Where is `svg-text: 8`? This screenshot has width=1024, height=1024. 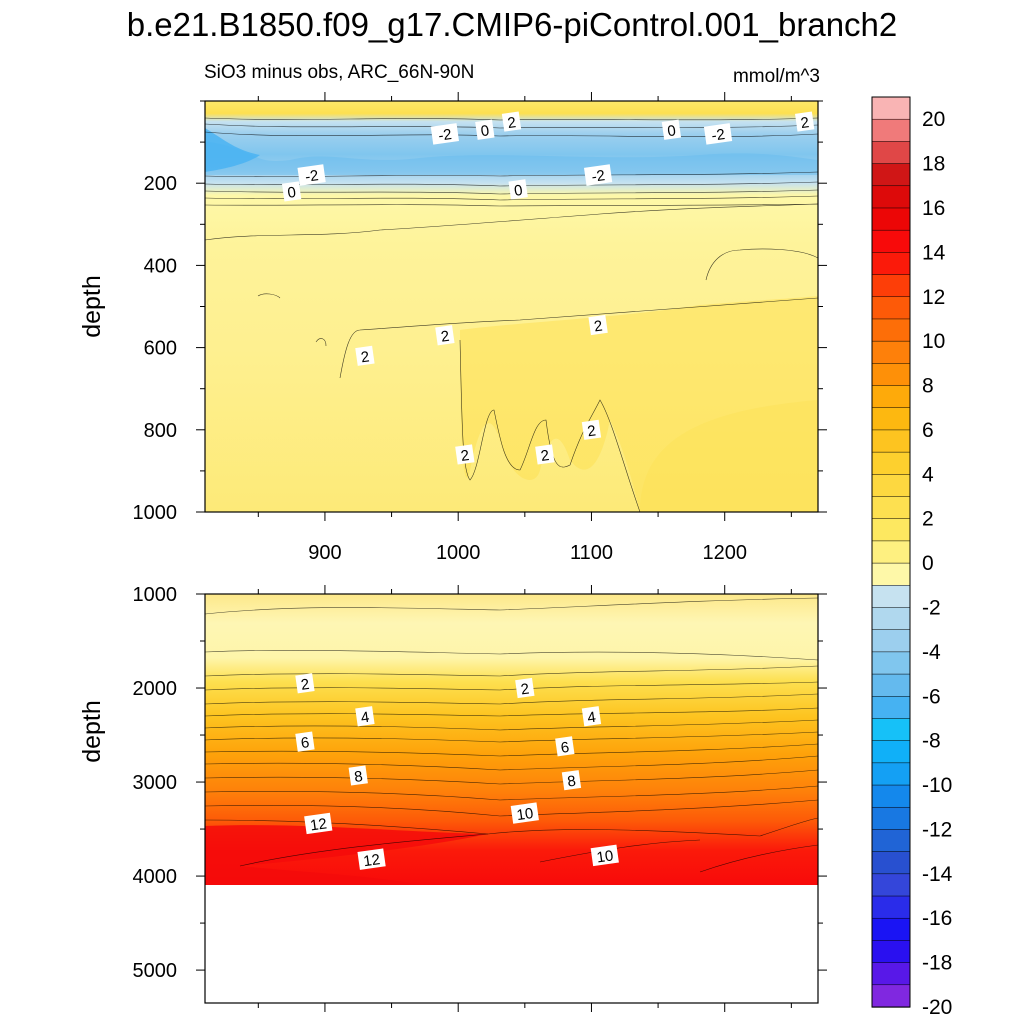 svg-text: 8 is located at coordinates (358, 777).